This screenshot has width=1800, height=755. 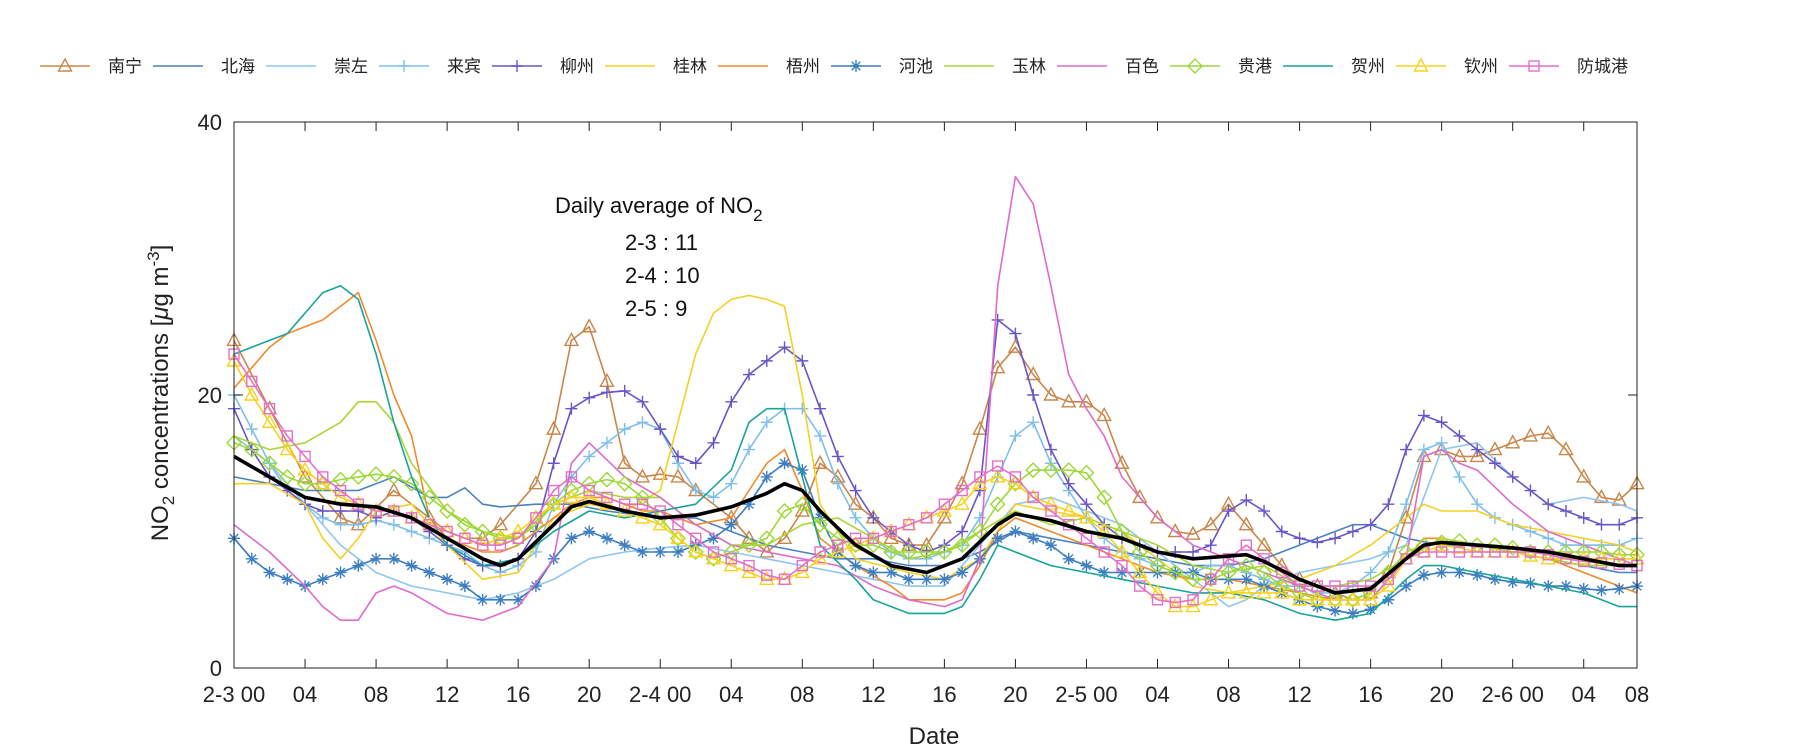 I want to click on annotation-line: 2-3 : 11, so click(x=661, y=242).